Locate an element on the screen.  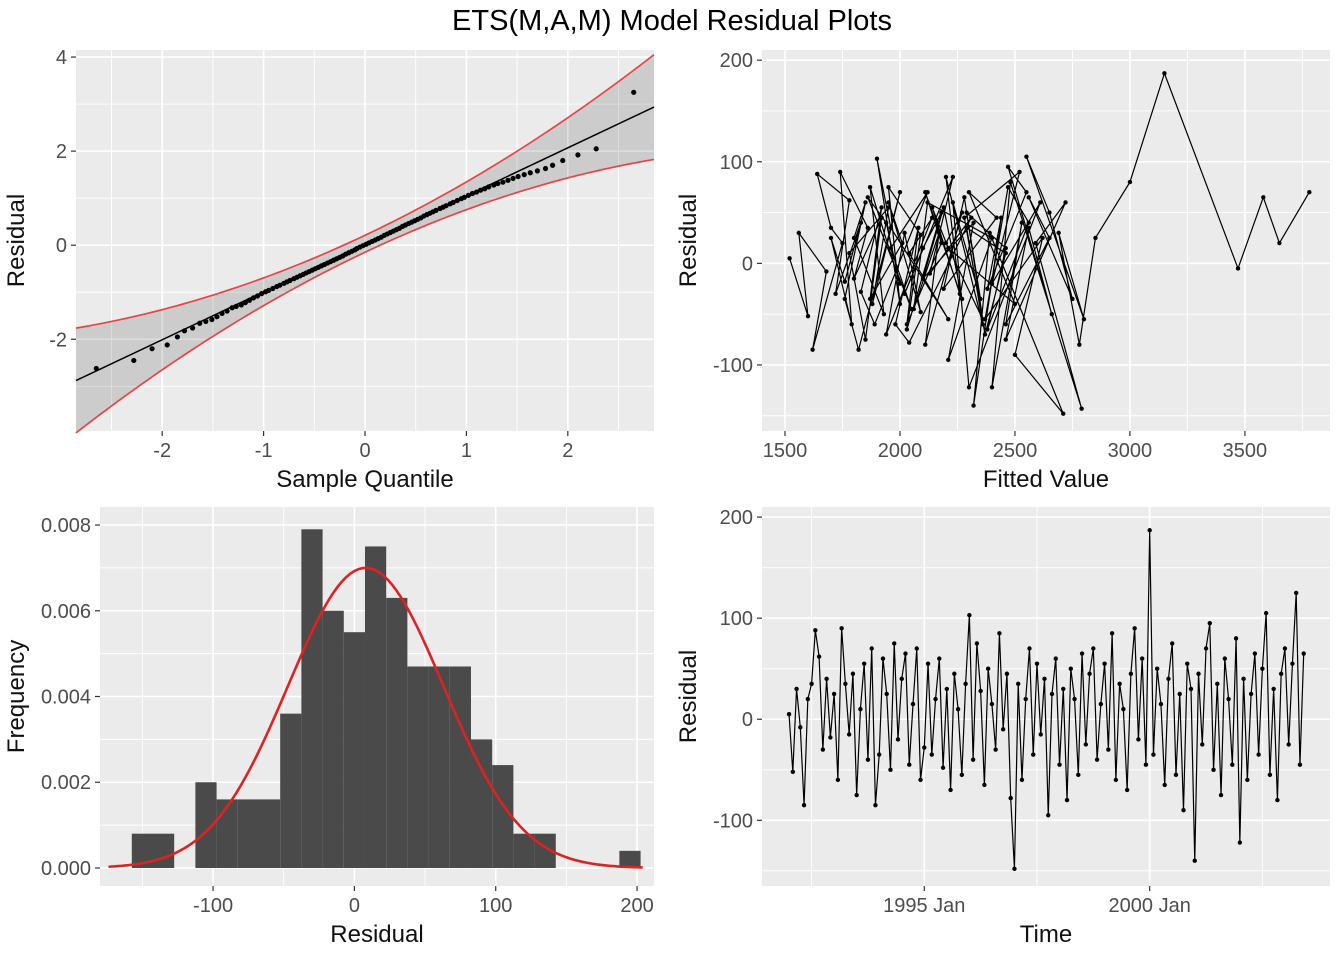
qq-points is located at coordinates (365, 230).